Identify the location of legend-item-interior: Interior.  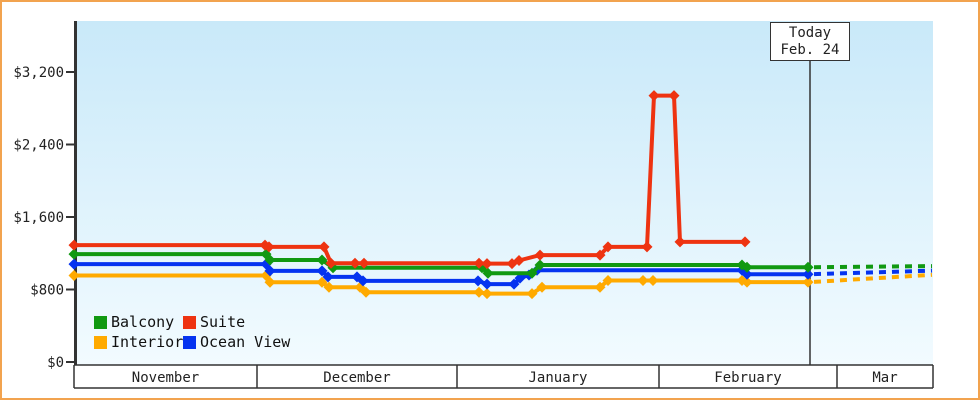
(138, 342).